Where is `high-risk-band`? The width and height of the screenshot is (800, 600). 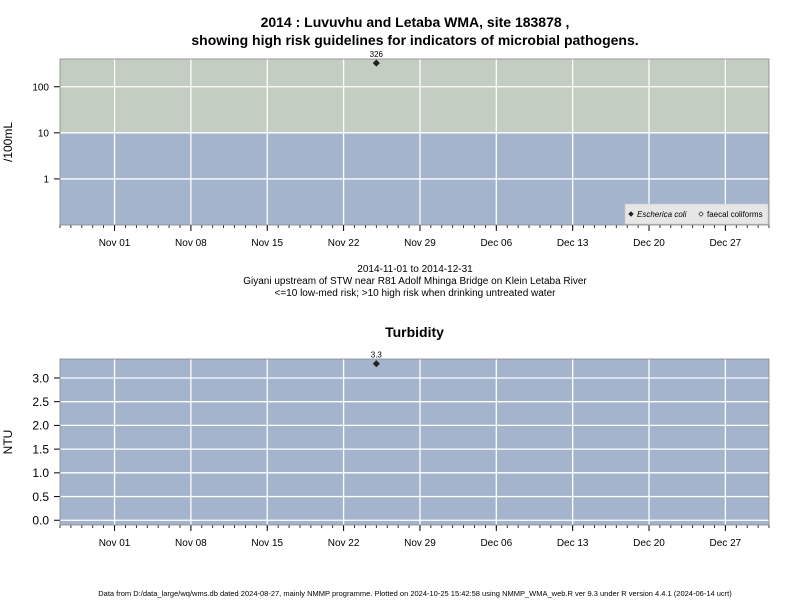 high-risk-band is located at coordinates (414, 96).